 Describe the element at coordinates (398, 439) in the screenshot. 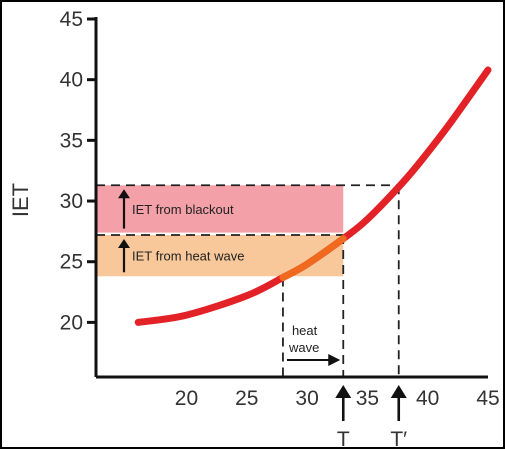

I see `marker-label-1: T′` at that location.